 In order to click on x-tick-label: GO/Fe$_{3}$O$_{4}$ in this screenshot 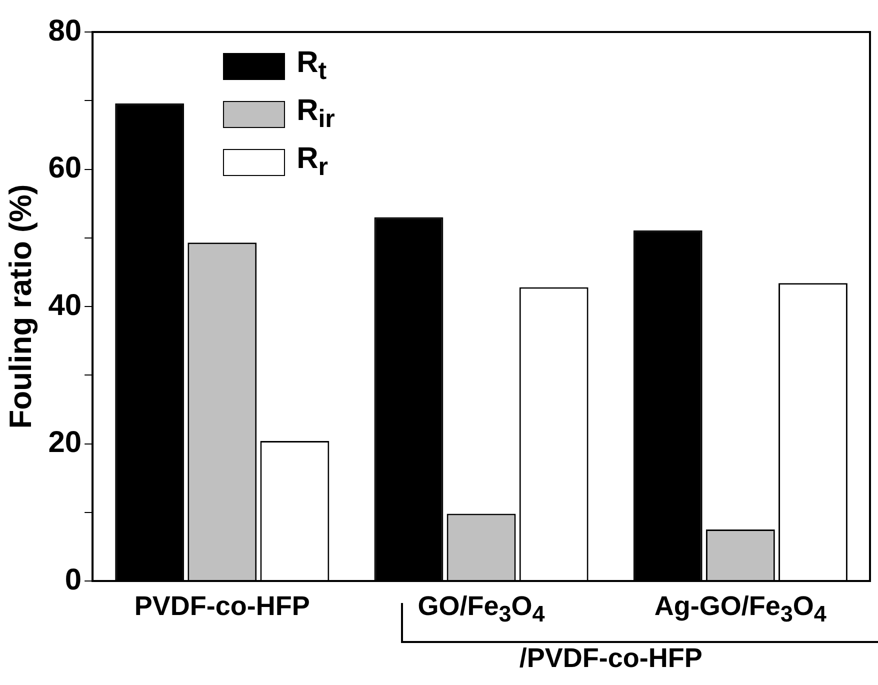, I will do `click(481, 609)`.